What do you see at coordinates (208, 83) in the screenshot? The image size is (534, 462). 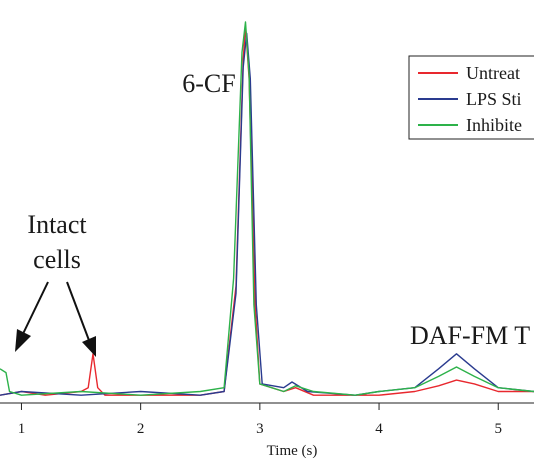 I see `annotation-6cf: 6-CF` at bounding box center [208, 83].